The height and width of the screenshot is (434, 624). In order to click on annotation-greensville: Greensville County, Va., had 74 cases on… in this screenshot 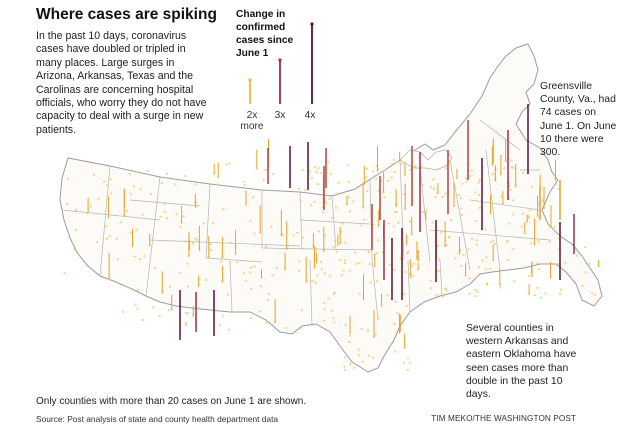, I will do `click(578, 120)`.